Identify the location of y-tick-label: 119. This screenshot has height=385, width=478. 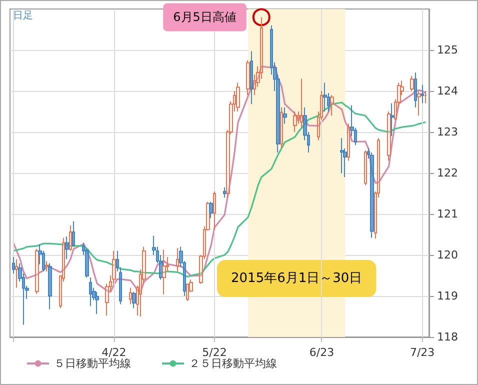
(447, 296).